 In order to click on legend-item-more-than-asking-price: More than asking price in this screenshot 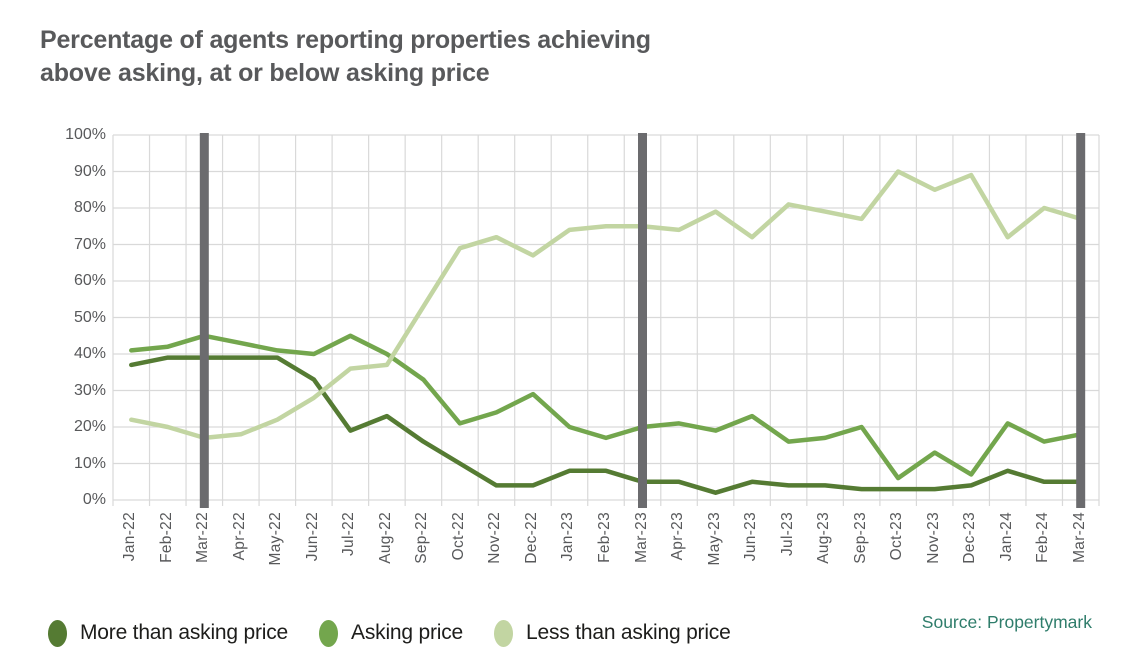, I will do `click(168, 633)`.